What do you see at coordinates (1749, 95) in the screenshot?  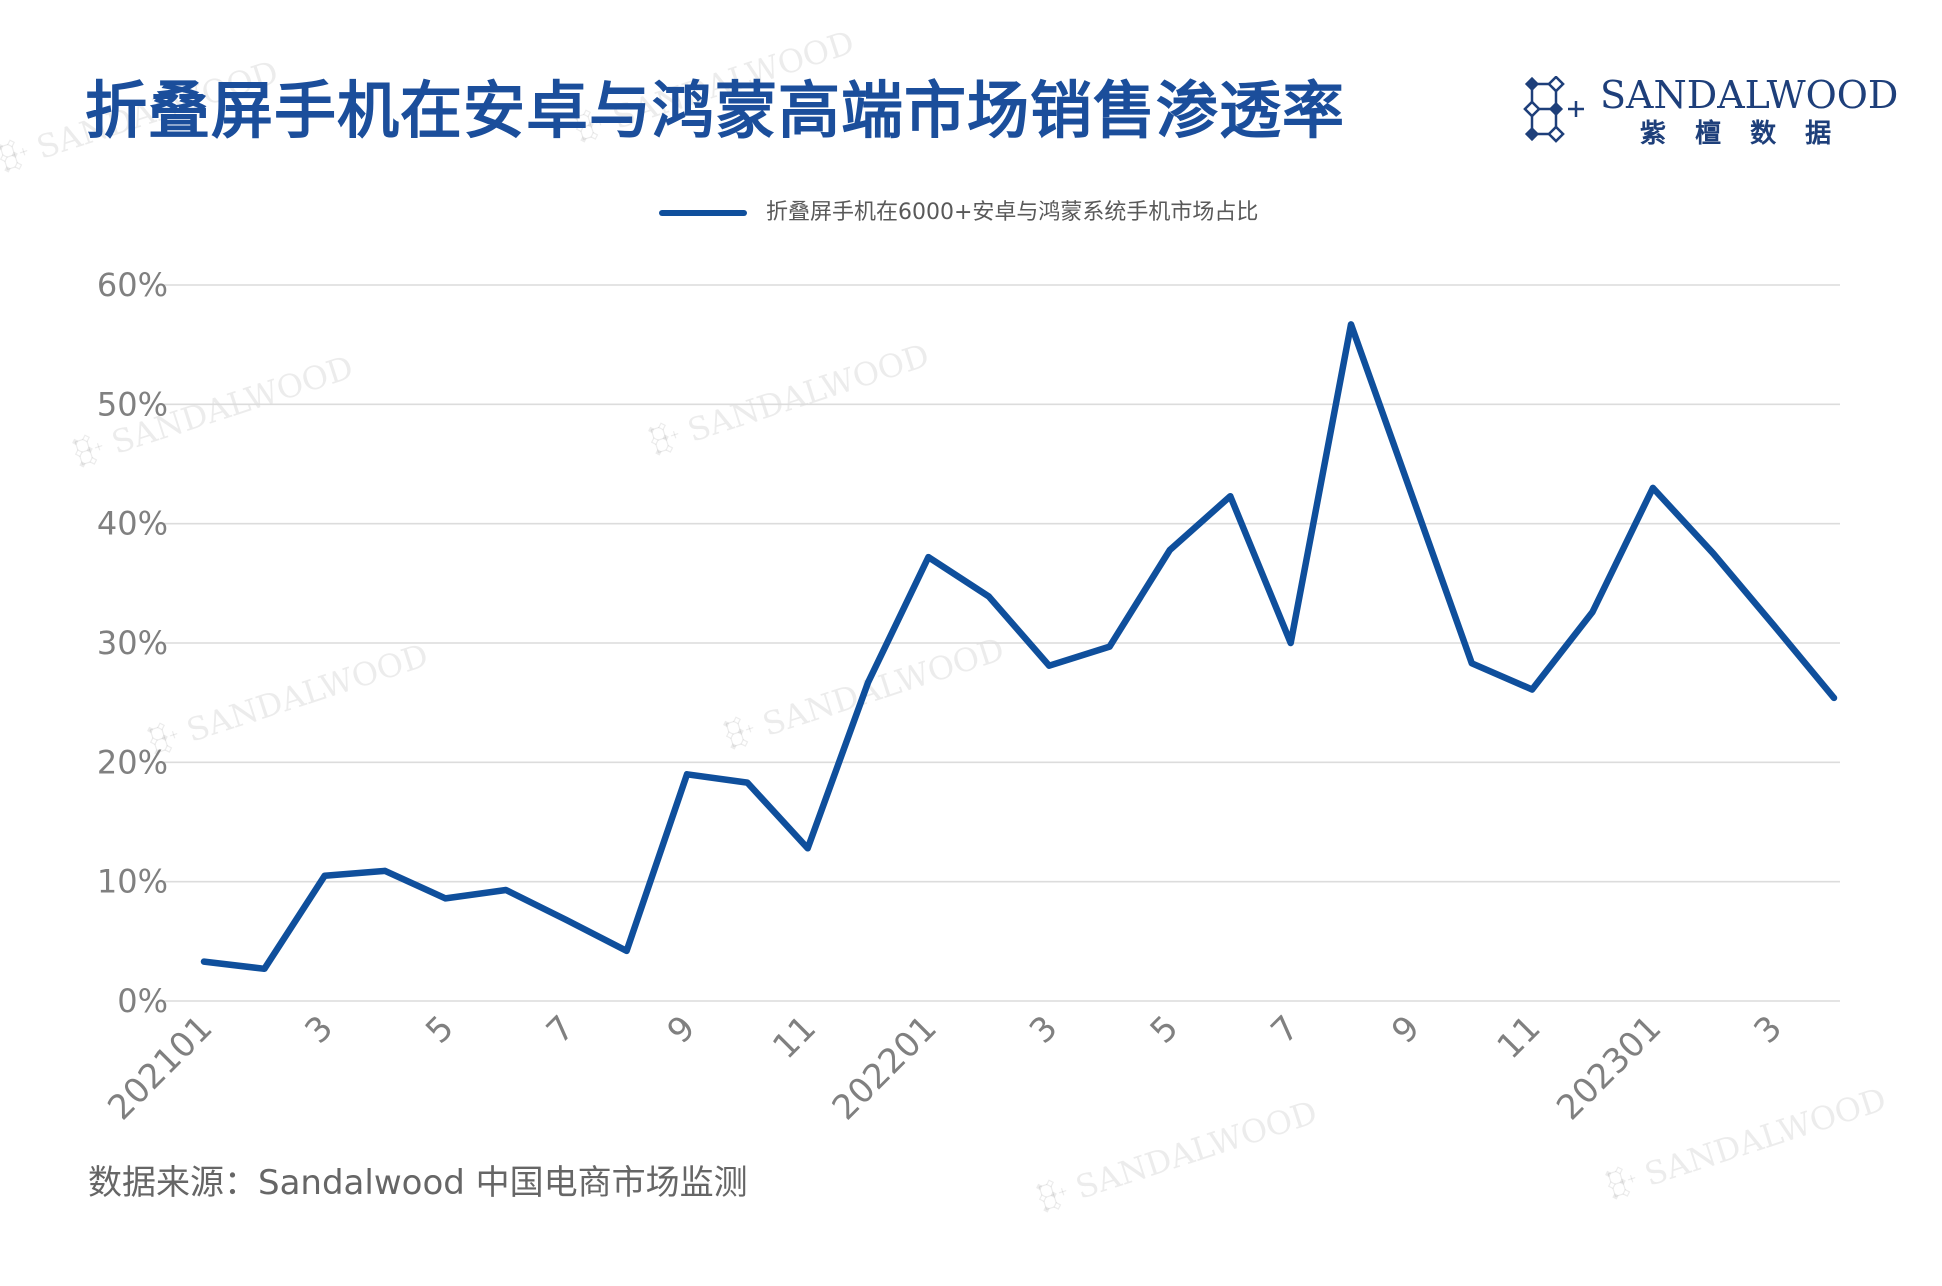 I see `logo-wordmark: SANDALWOOD` at bounding box center [1749, 95].